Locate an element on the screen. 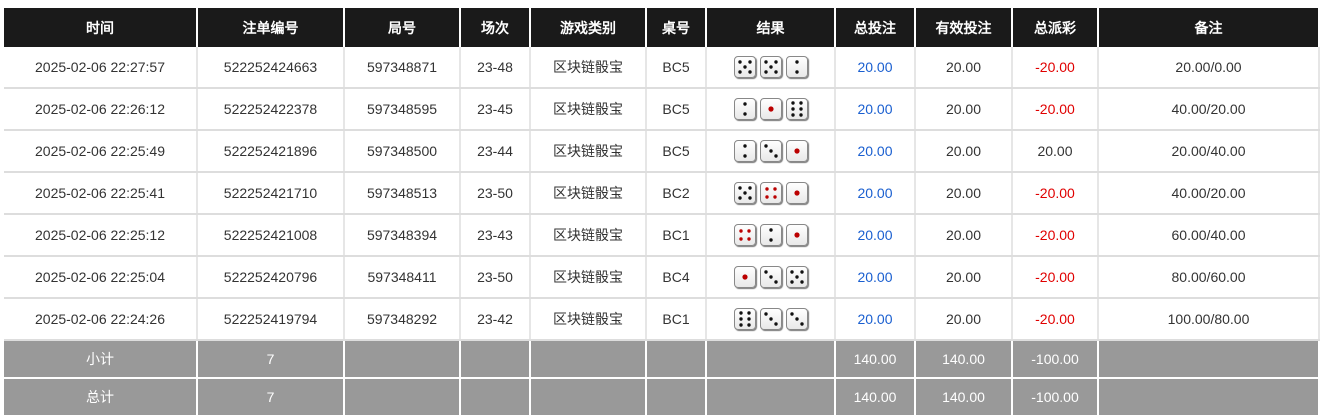 The height and width of the screenshot is (417, 1320). grandtotal-label: 总计 is located at coordinates (101, 397).